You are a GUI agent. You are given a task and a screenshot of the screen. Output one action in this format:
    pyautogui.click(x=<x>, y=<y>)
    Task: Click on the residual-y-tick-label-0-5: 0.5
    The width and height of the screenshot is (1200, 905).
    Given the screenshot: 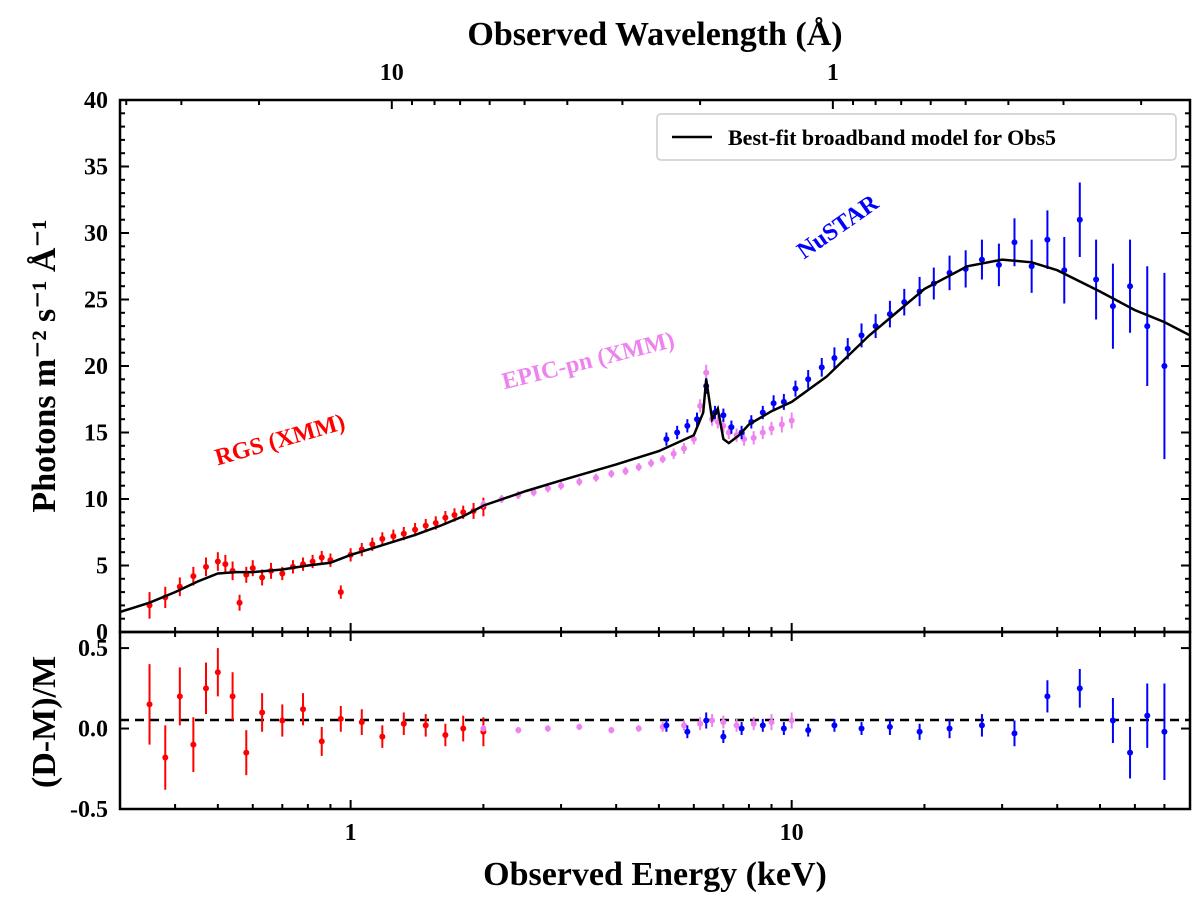 What is the action you would take?
    pyautogui.click(x=93, y=649)
    